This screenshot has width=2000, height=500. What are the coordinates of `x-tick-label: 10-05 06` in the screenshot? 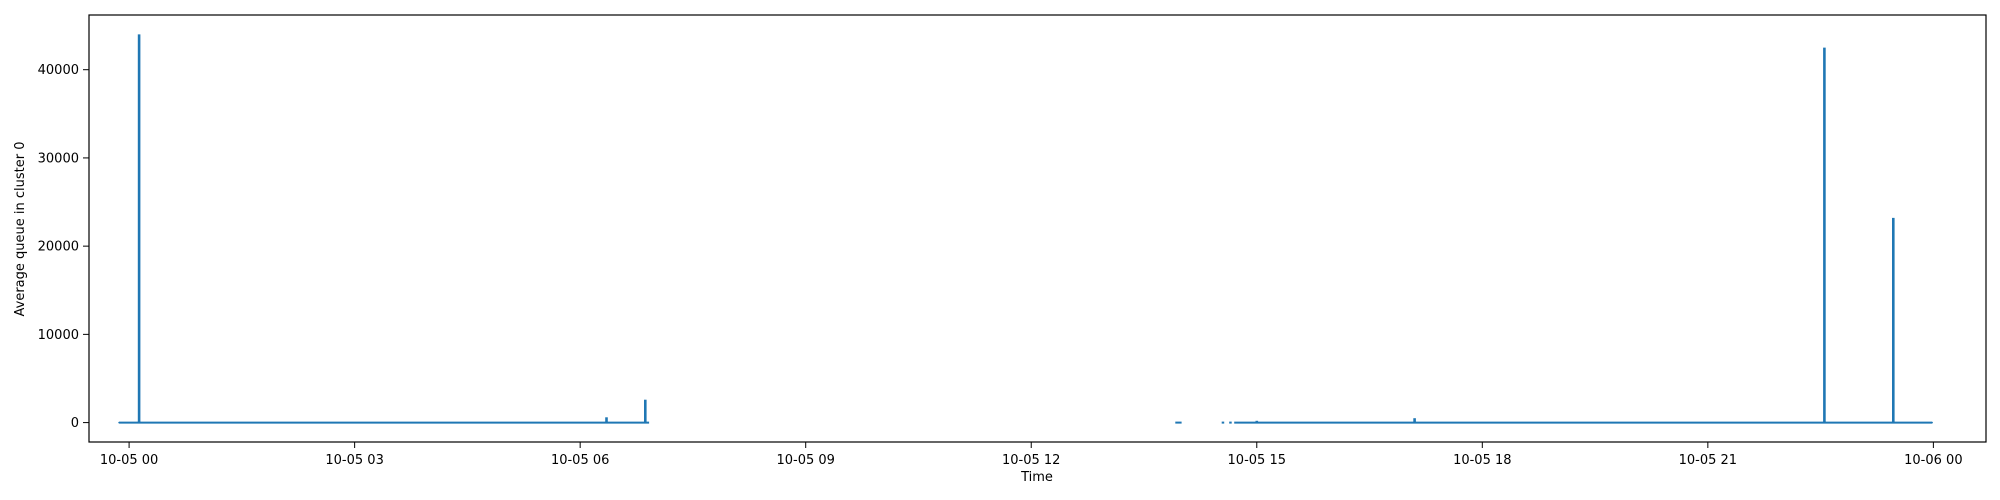 It's located at (580, 460).